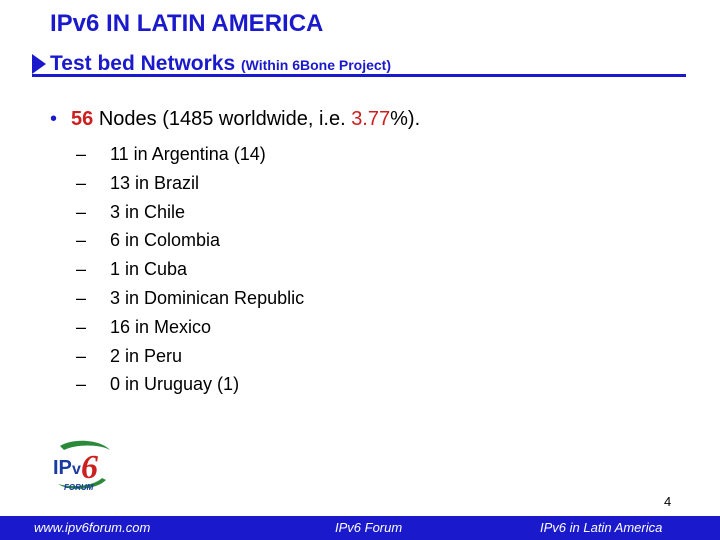 This screenshot has height=540, width=720. Describe the element at coordinates (190, 212) in the screenshot. I see `list-item: – 3 in Chile` at that location.